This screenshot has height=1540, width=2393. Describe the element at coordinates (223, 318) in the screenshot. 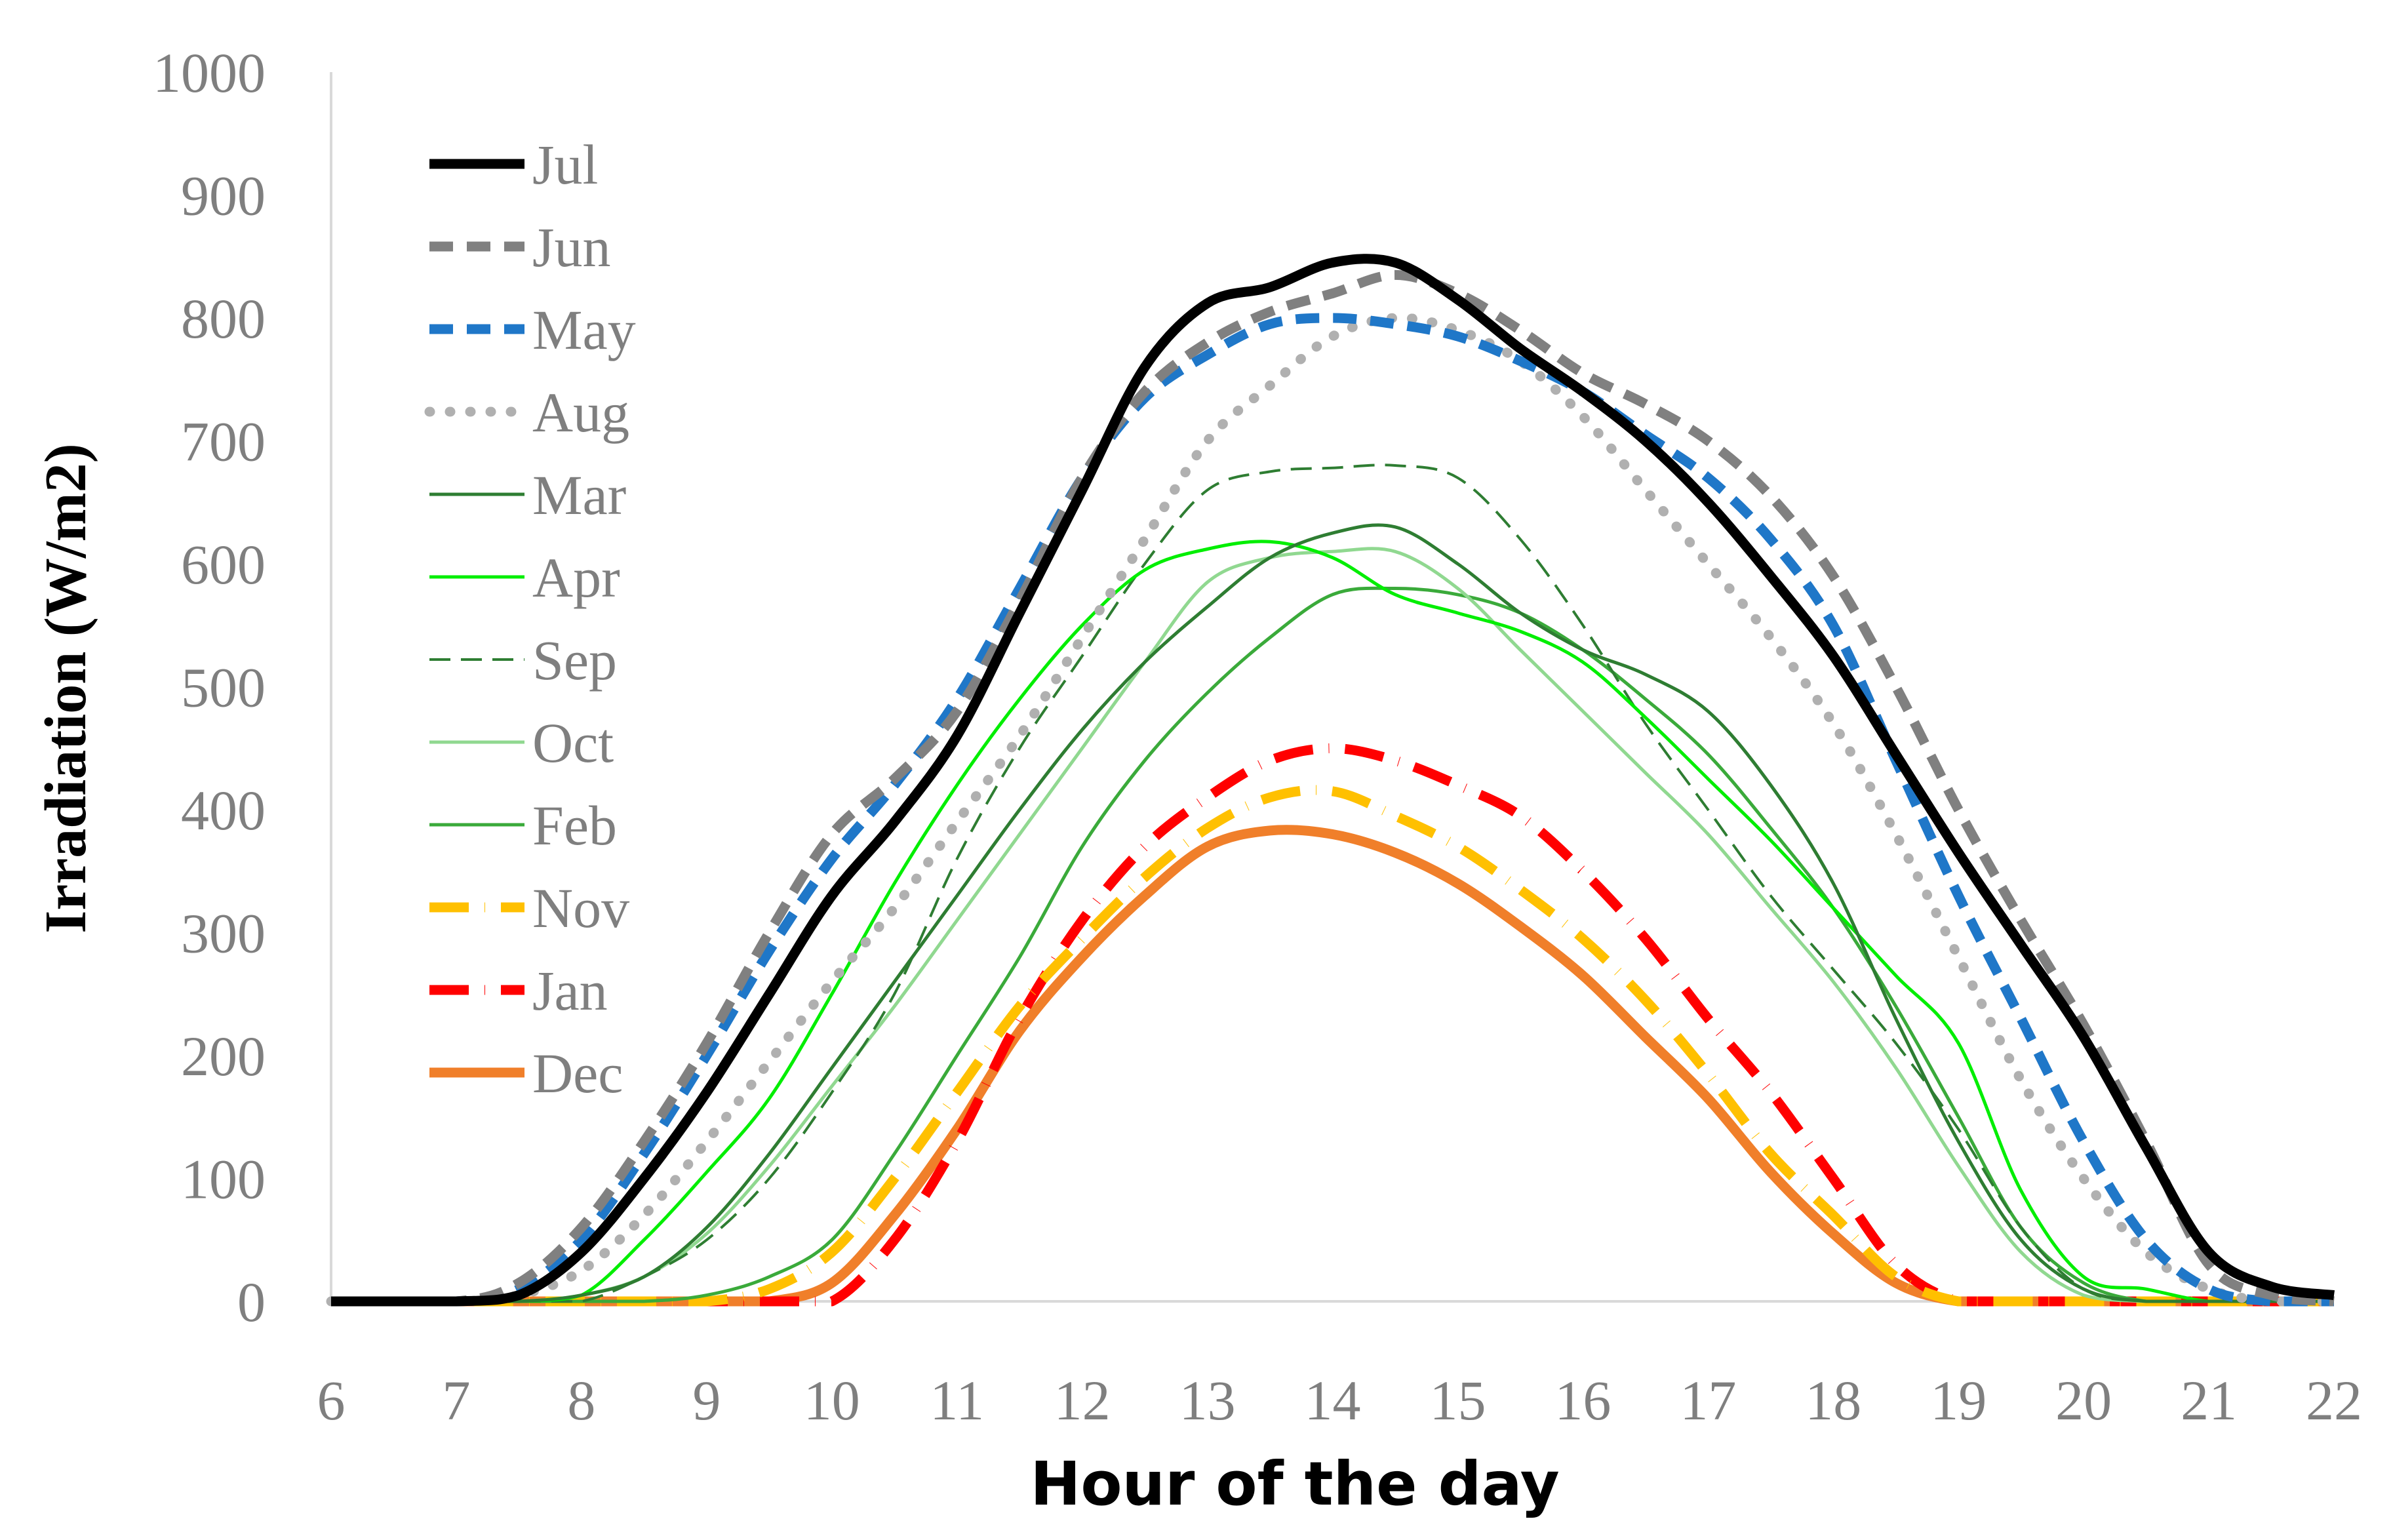

I see `y-tick-label: 800` at that location.